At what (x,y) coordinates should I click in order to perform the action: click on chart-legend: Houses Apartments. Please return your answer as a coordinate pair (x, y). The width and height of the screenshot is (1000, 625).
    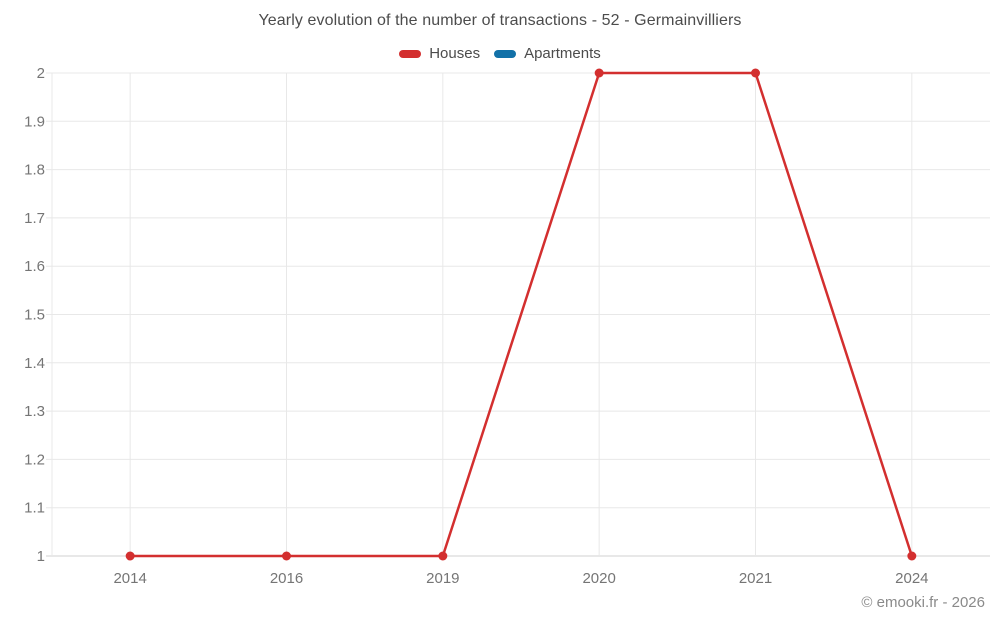
    Looking at the image, I should click on (500, 53).